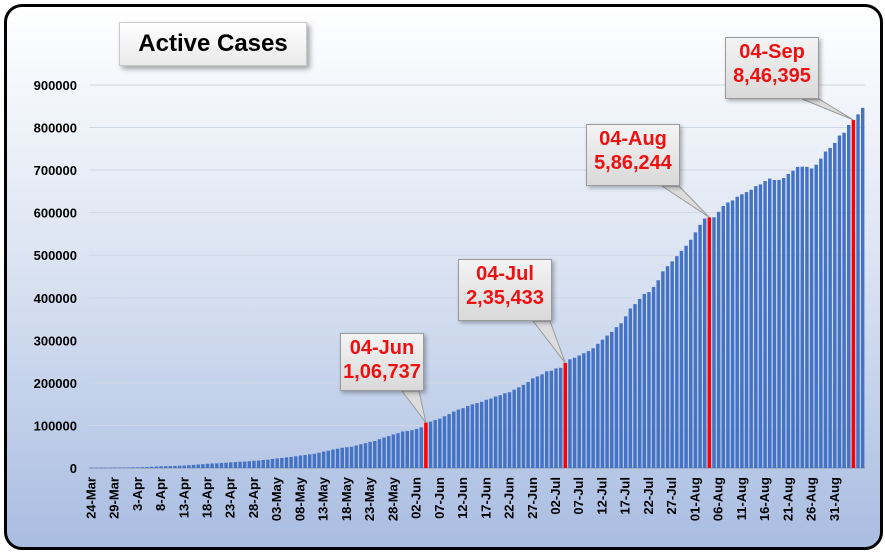 This screenshot has width=885, height=552. I want to click on callout-aug-date: 04-Aug, so click(633, 139).